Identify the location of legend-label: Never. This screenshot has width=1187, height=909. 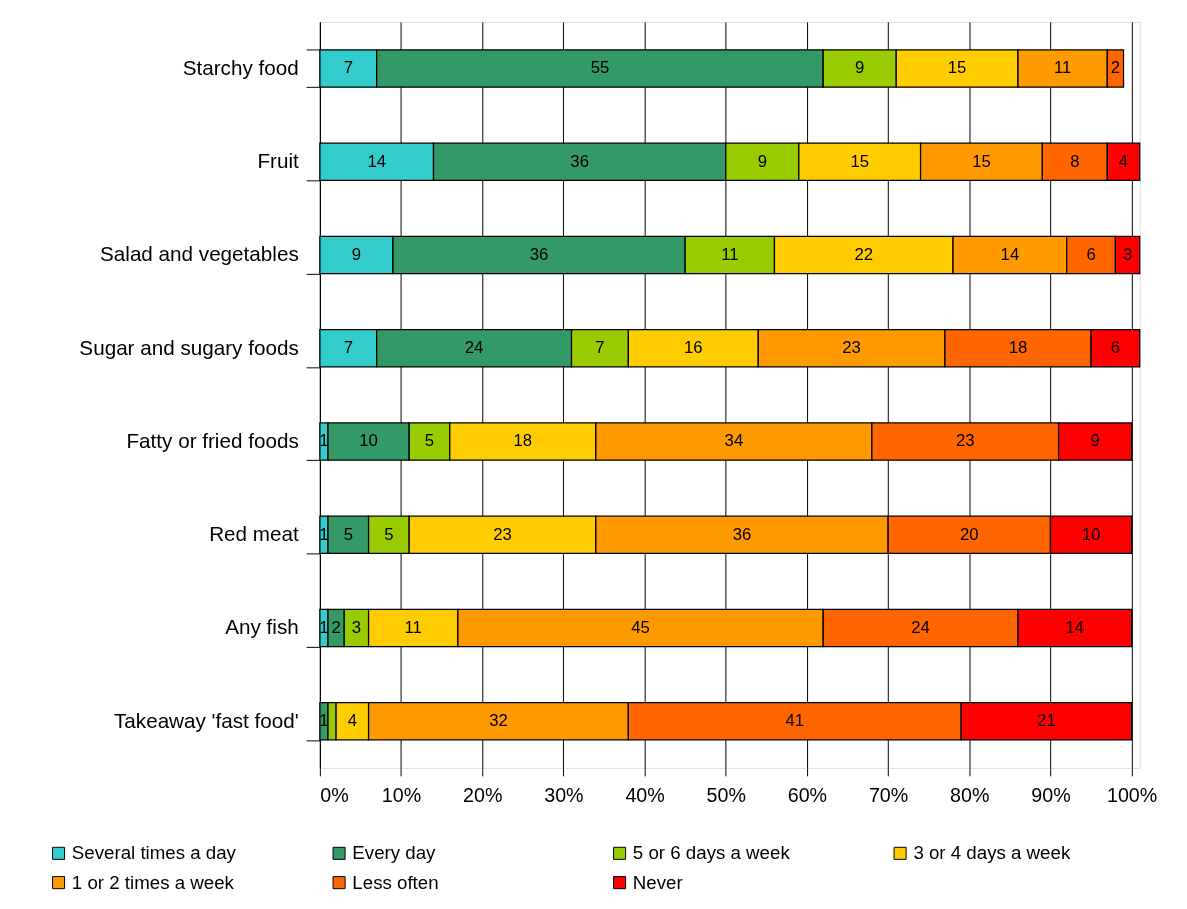
(657, 882).